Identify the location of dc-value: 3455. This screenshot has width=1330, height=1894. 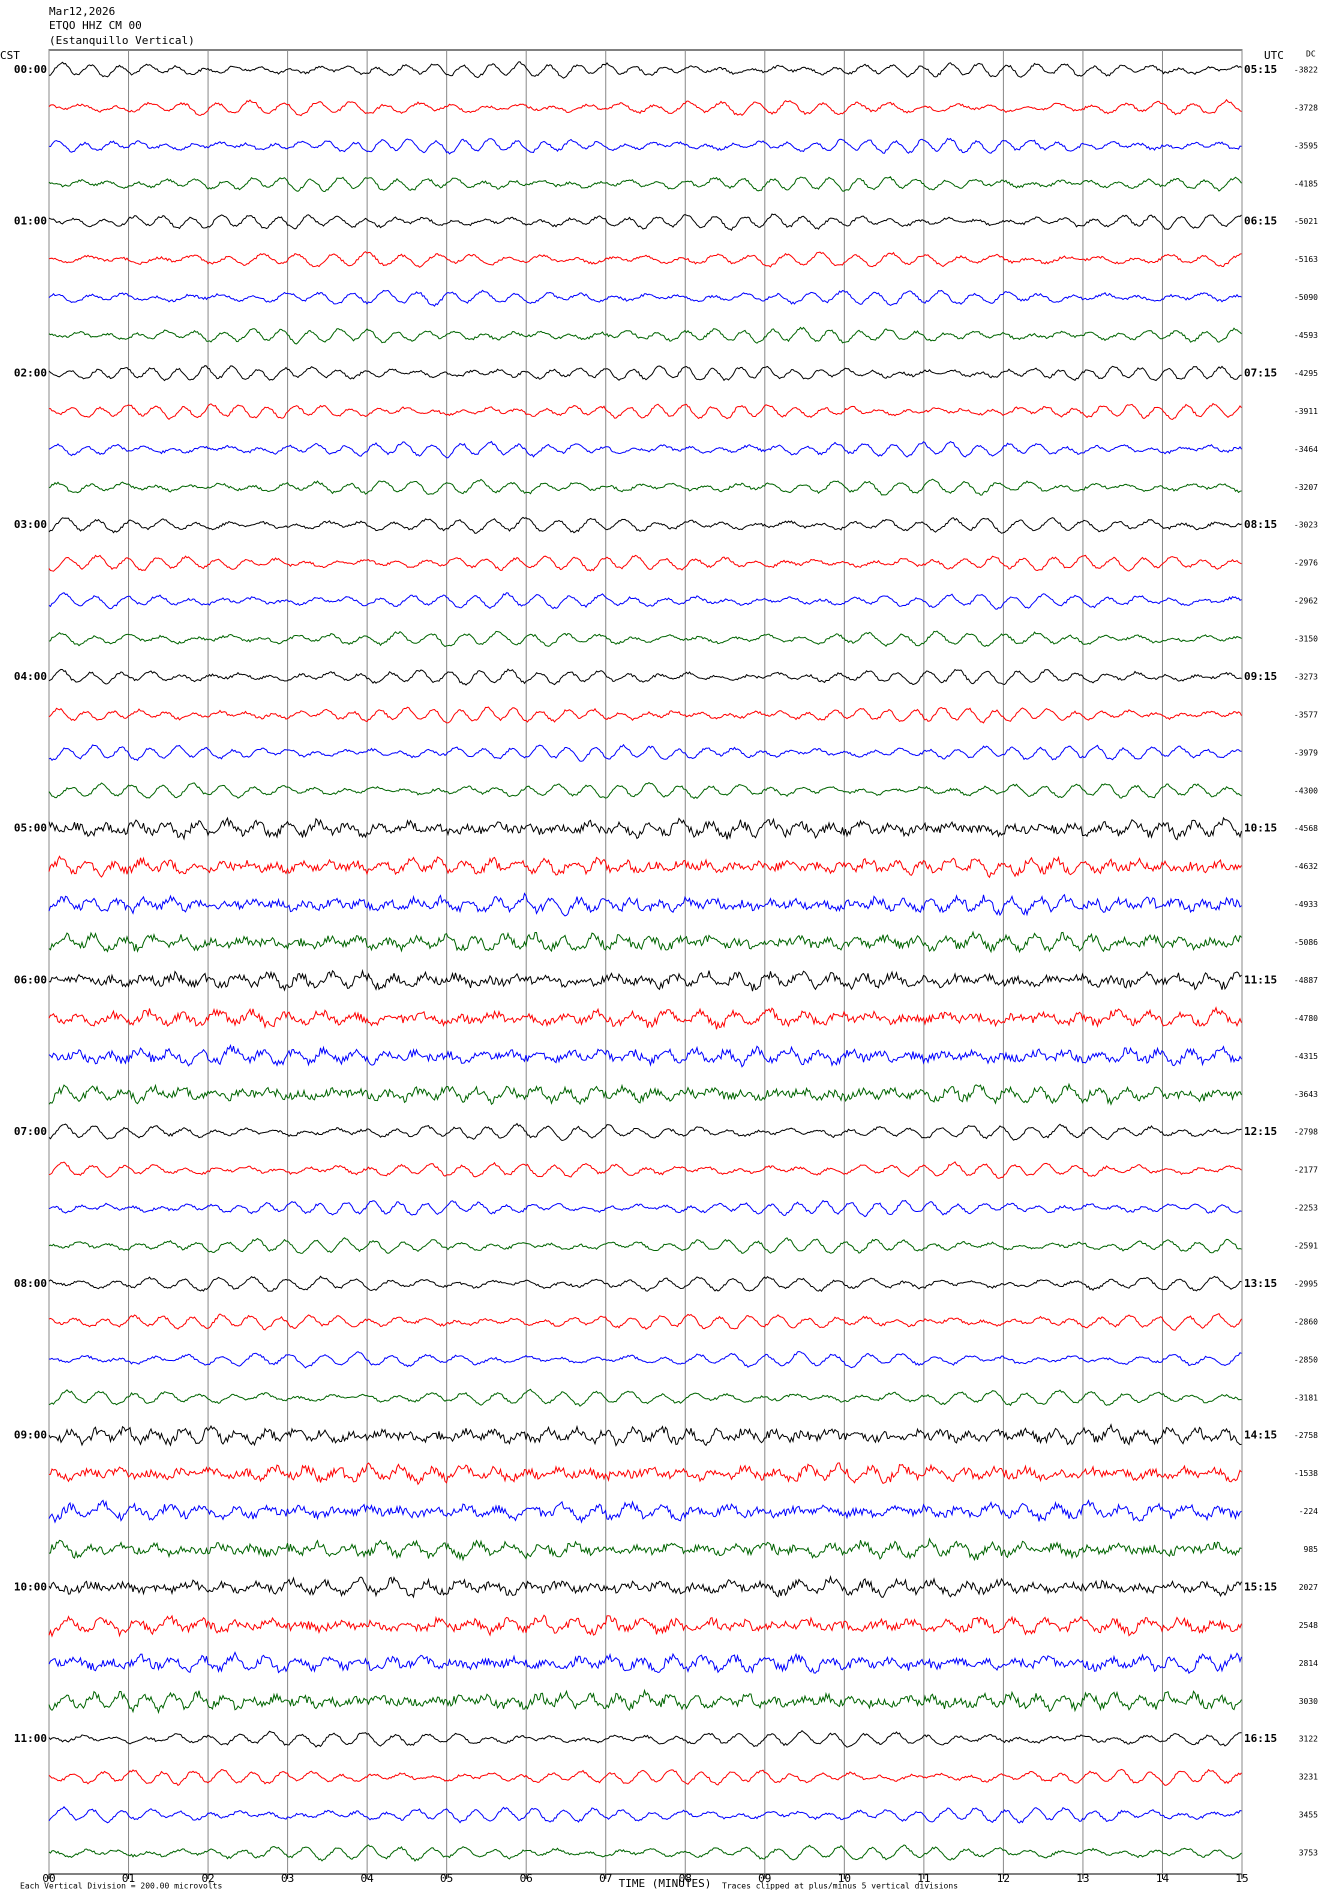
(1308, 1815).